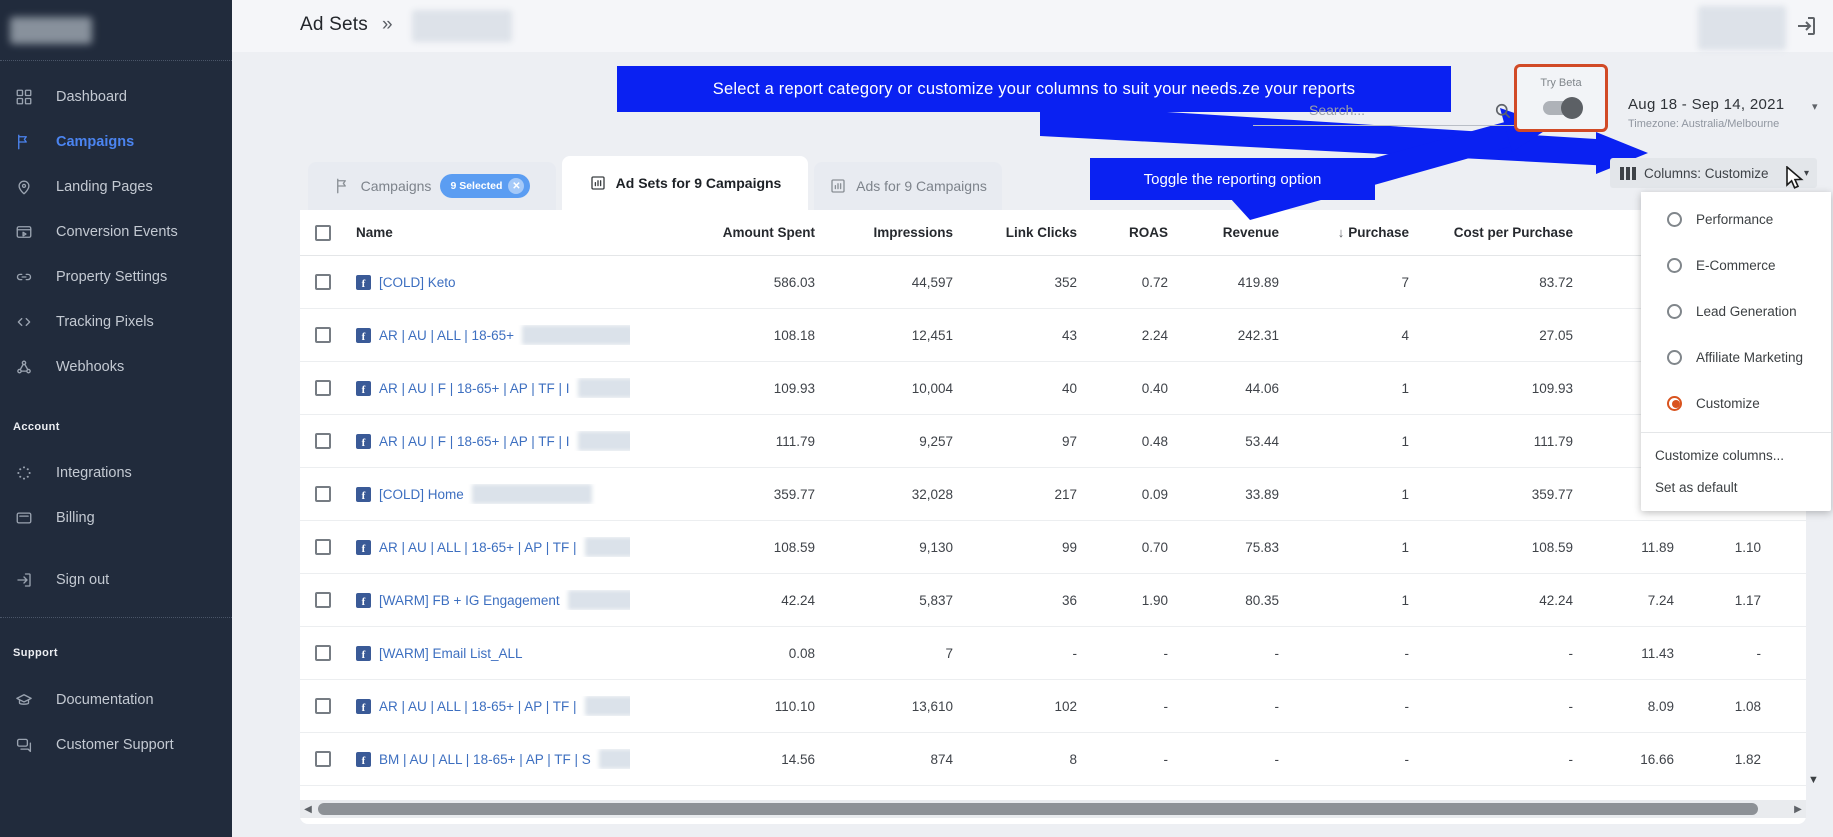 The width and height of the screenshot is (1833, 837). What do you see at coordinates (116, 276) in the screenshot?
I see `sidebar-item-property-settings: Property Settings` at bounding box center [116, 276].